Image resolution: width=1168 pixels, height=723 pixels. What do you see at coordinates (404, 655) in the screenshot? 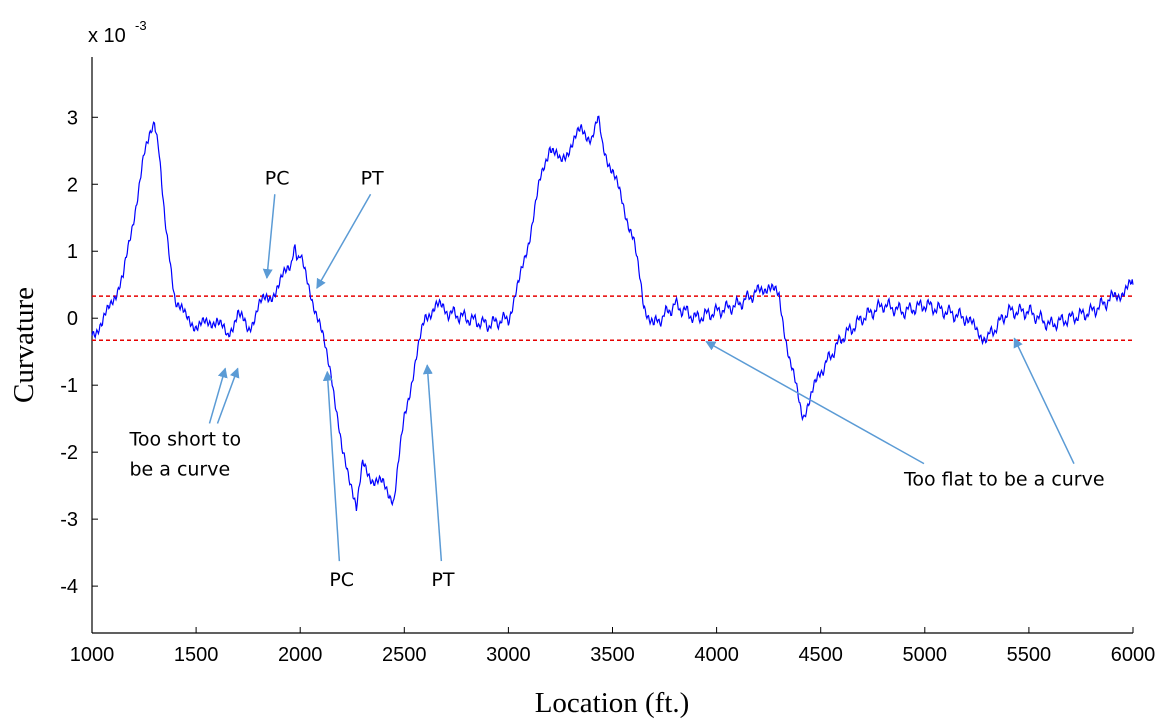
I see `x-tick-label: 2500` at bounding box center [404, 655].